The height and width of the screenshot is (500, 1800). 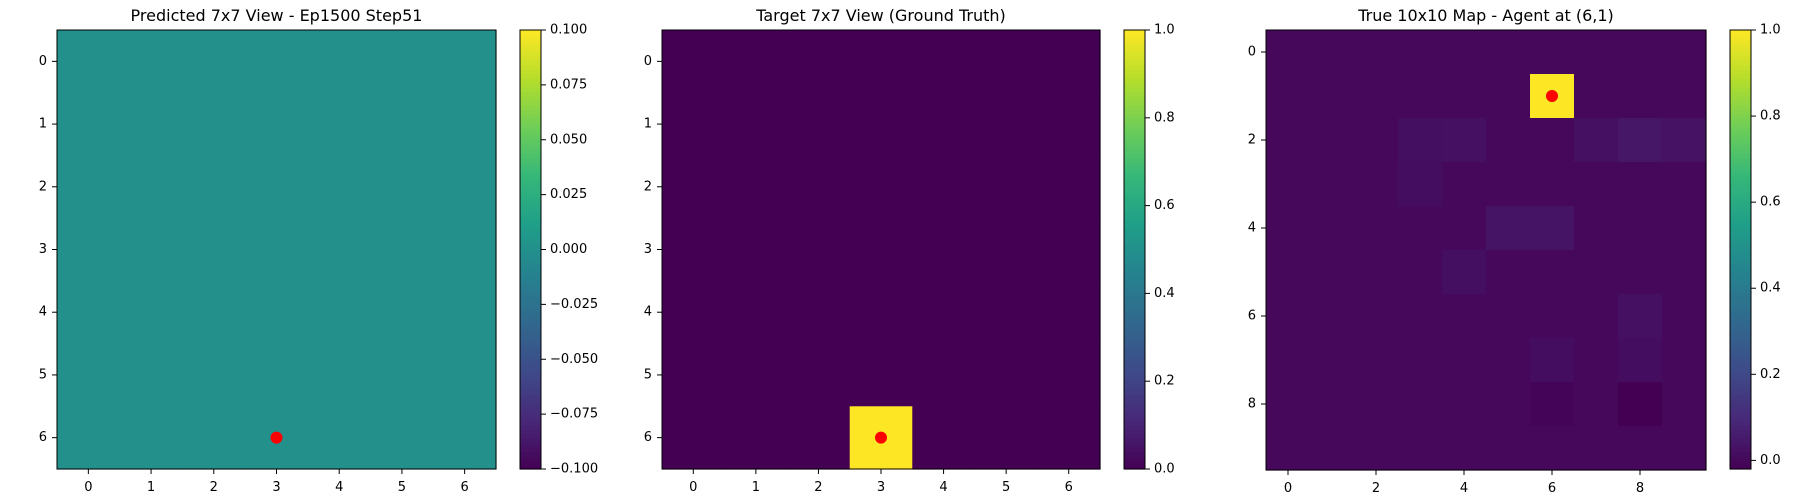 I want to click on chart-title: Target 7x7 View (Ground Truth), so click(x=880, y=15).